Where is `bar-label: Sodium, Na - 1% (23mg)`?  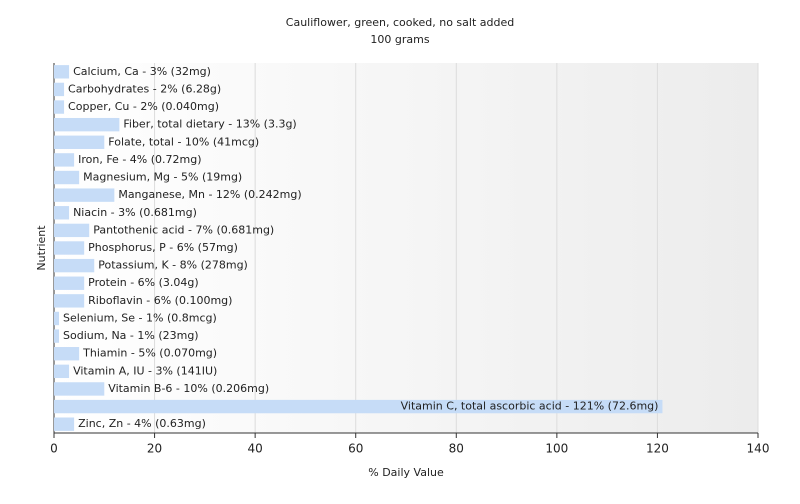
bar-label: Sodium, Na - 1% (23mg) is located at coordinates (131, 335).